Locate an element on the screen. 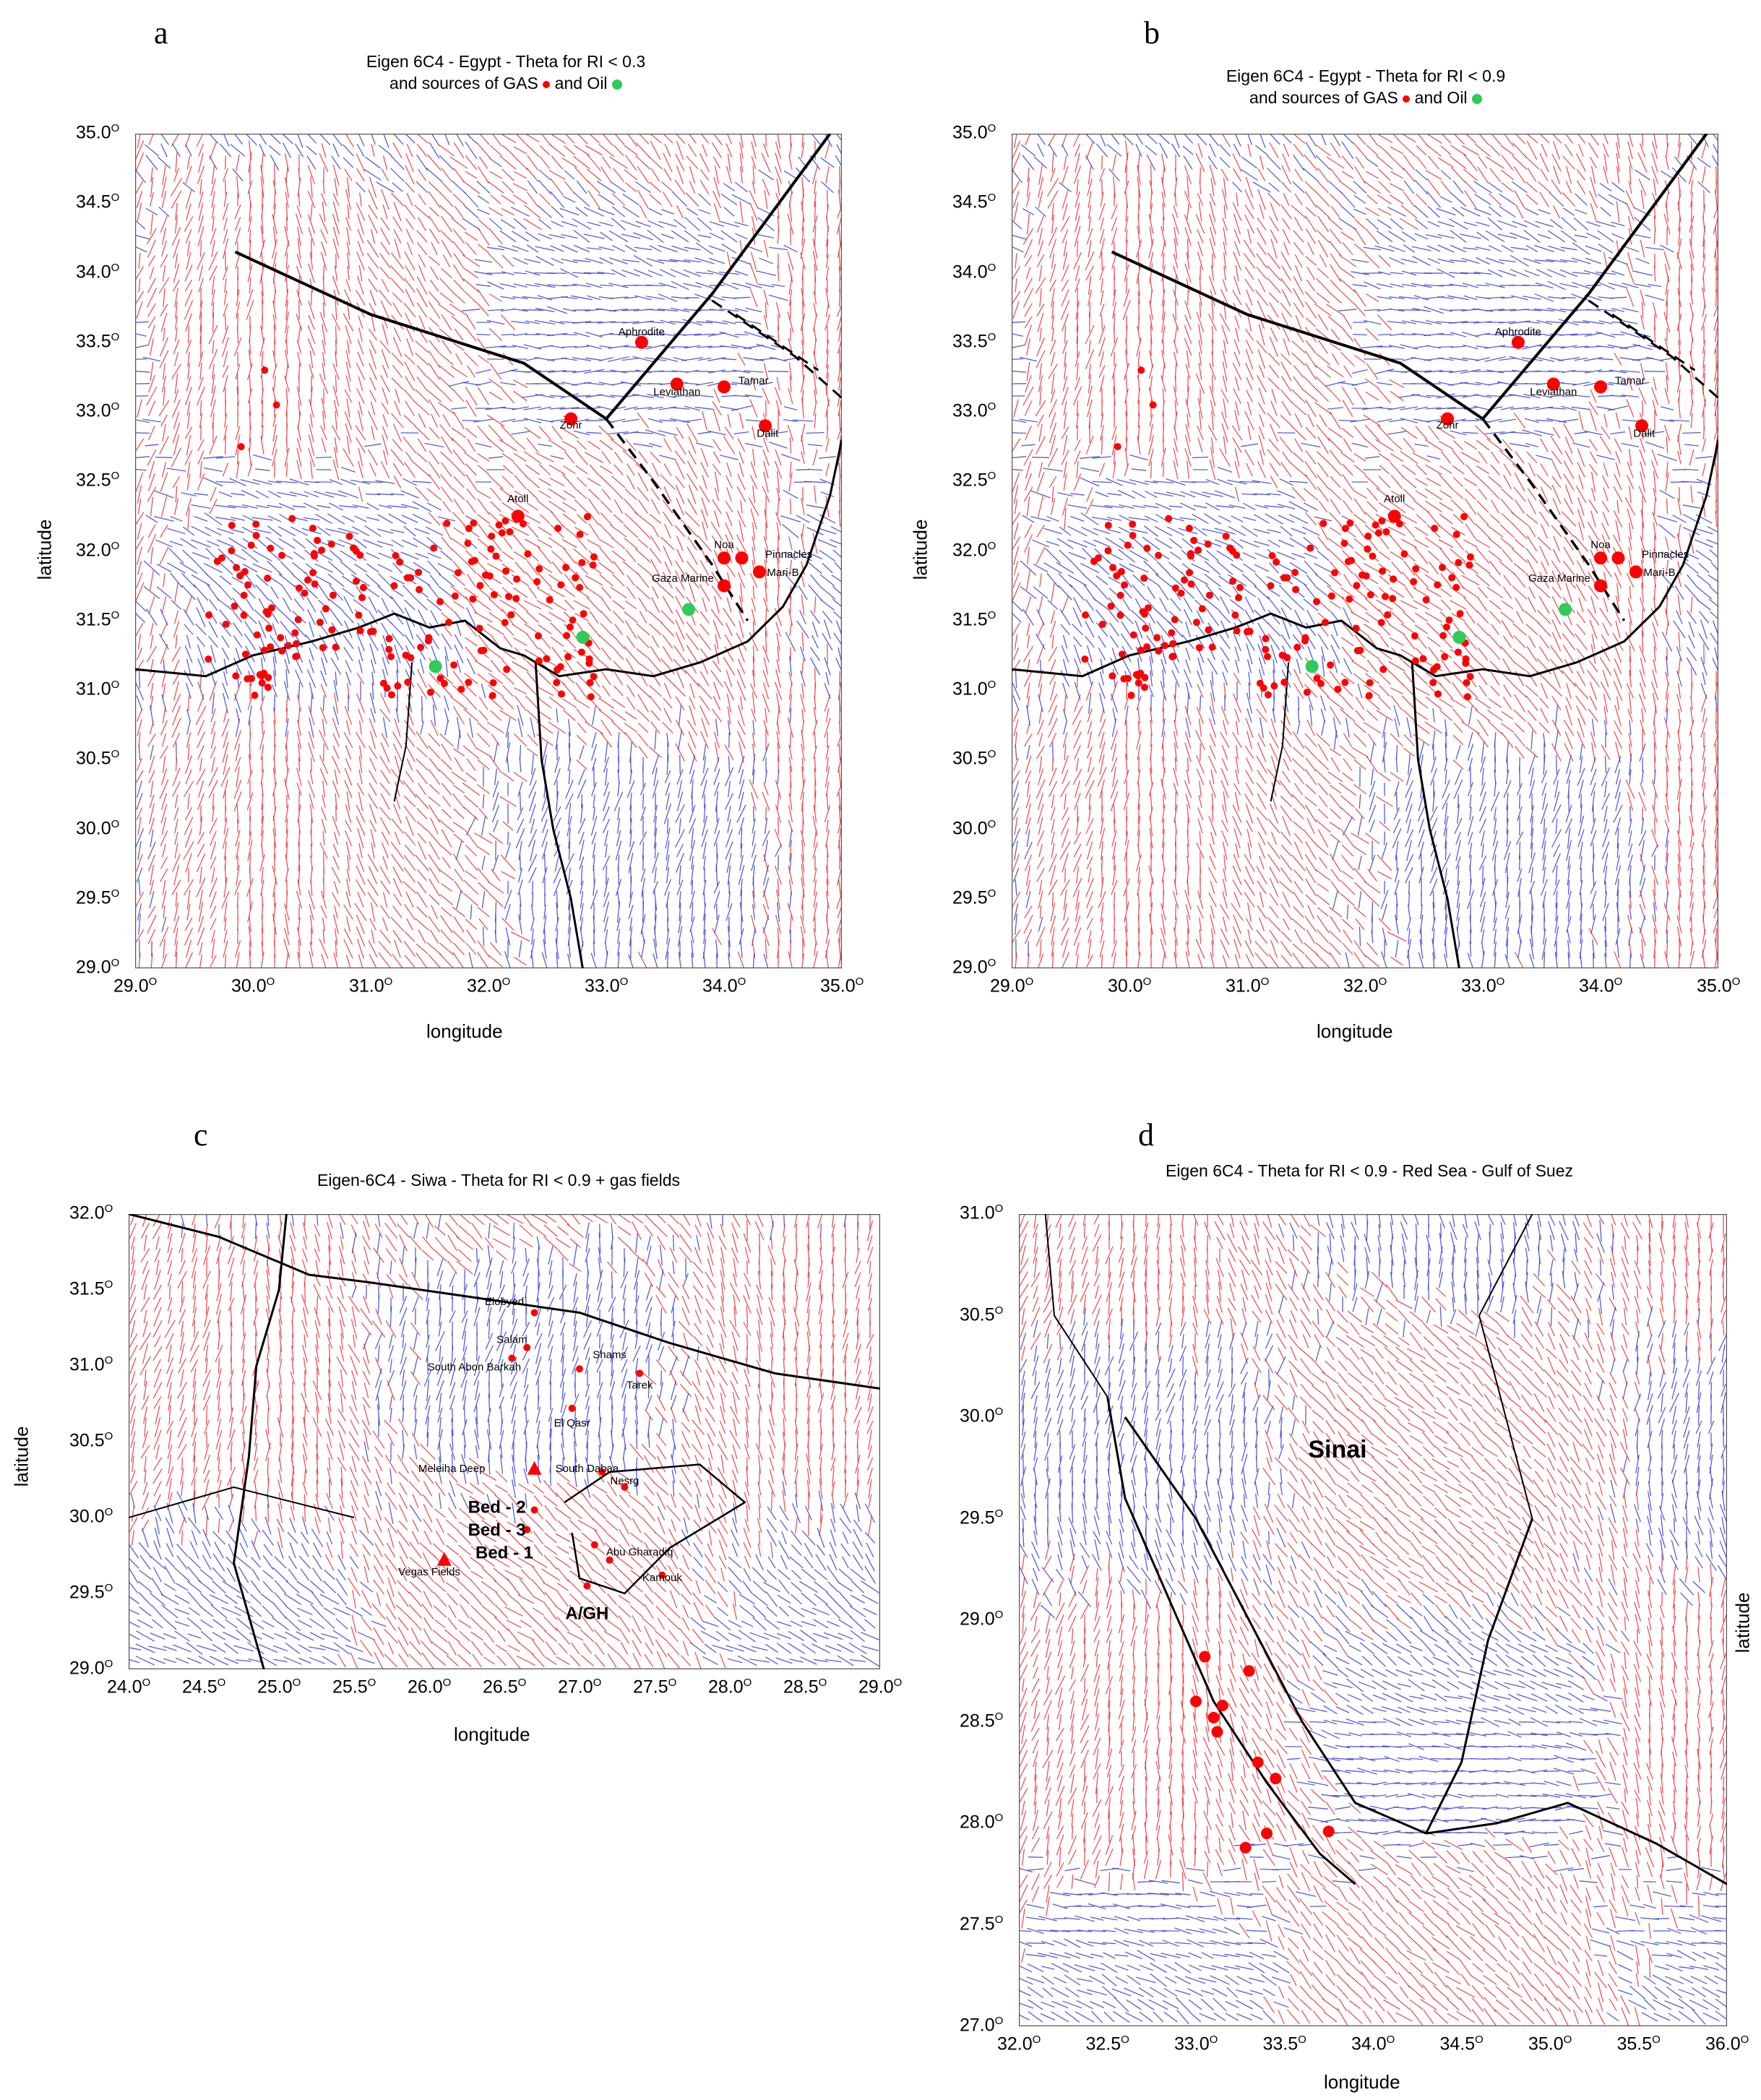  y-tick-label: 32.5O is located at coordinates (98, 480).